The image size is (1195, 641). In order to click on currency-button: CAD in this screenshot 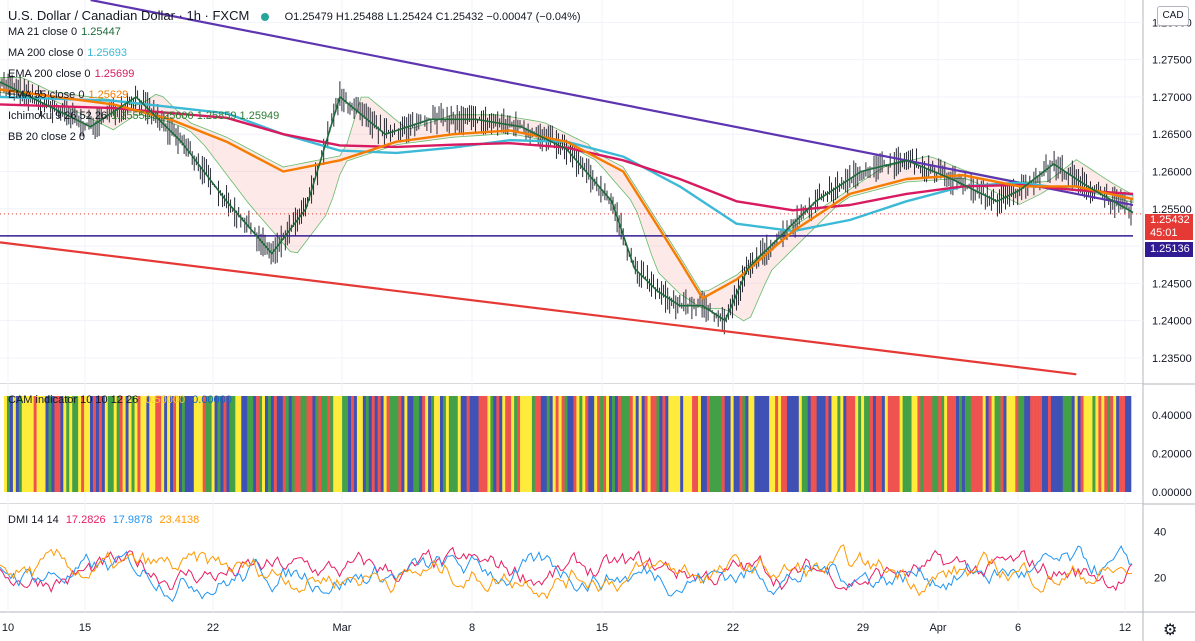, I will do `click(1173, 16)`.